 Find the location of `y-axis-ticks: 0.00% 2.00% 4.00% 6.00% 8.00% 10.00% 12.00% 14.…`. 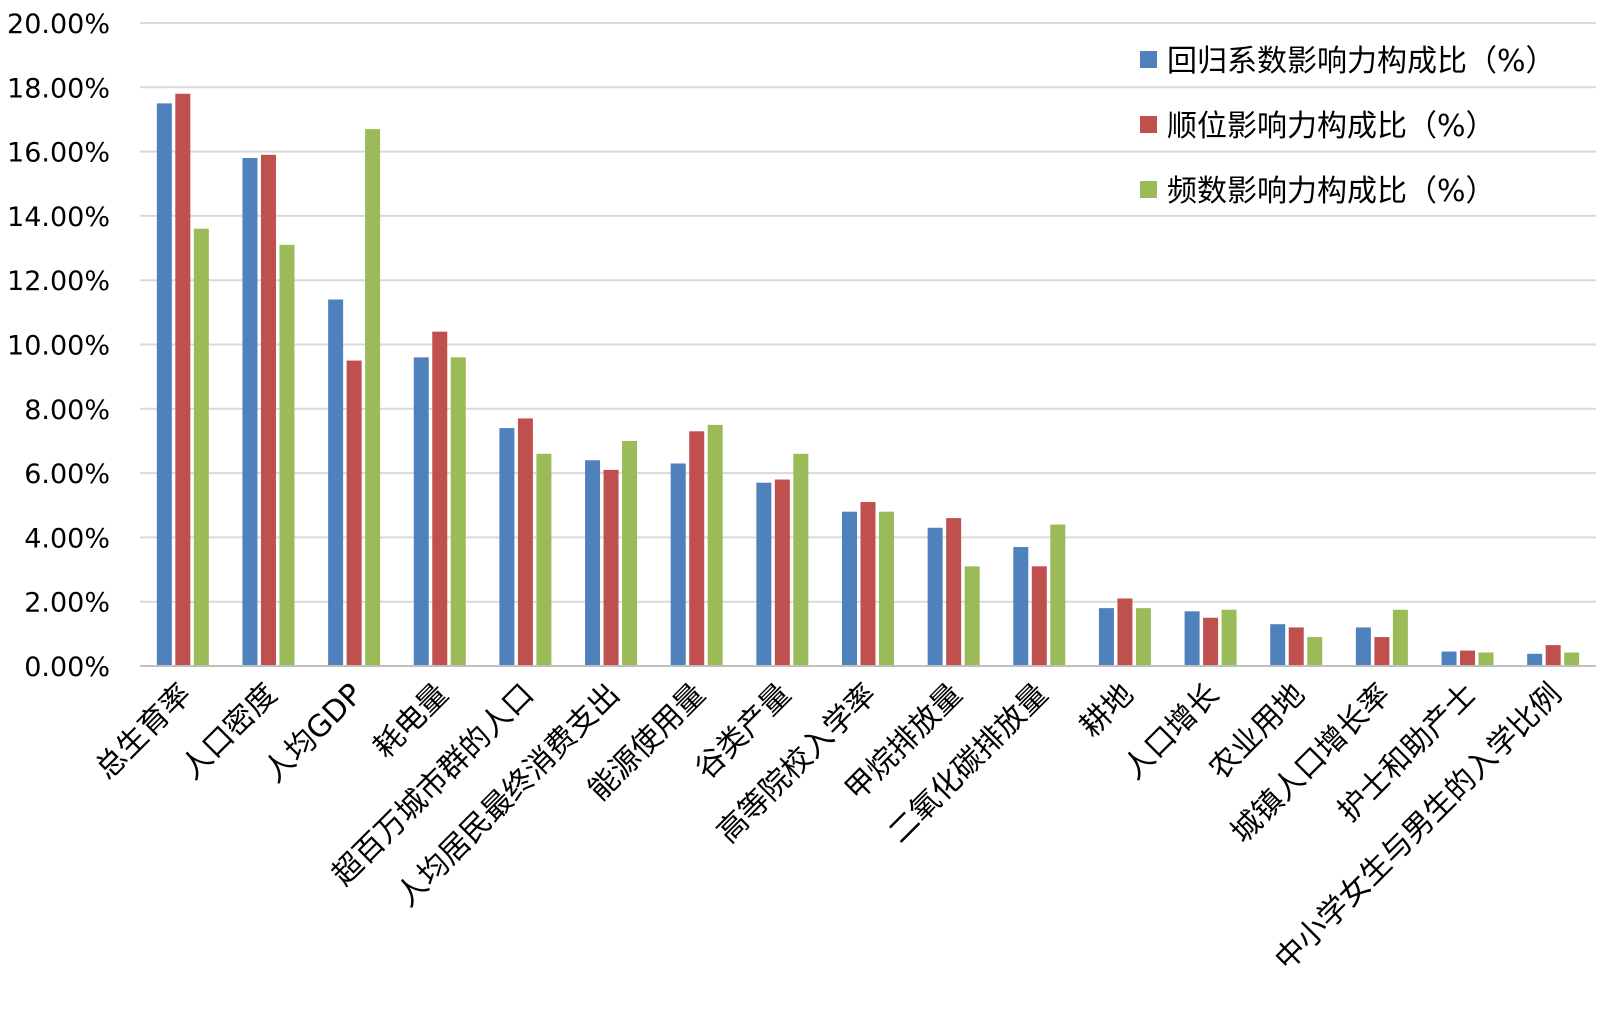

y-axis-ticks: 0.00% 2.00% 4.00% 6.00% 8.00% 10.00% 12.00% 14.… is located at coordinates (58, 346).